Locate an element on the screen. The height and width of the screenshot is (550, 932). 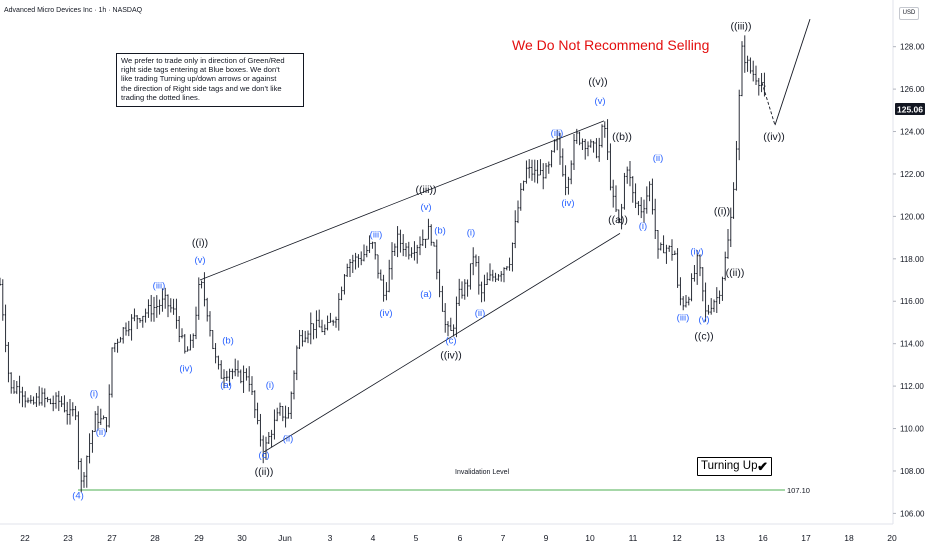
x-tick-label: 4 is located at coordinates (373, 538).